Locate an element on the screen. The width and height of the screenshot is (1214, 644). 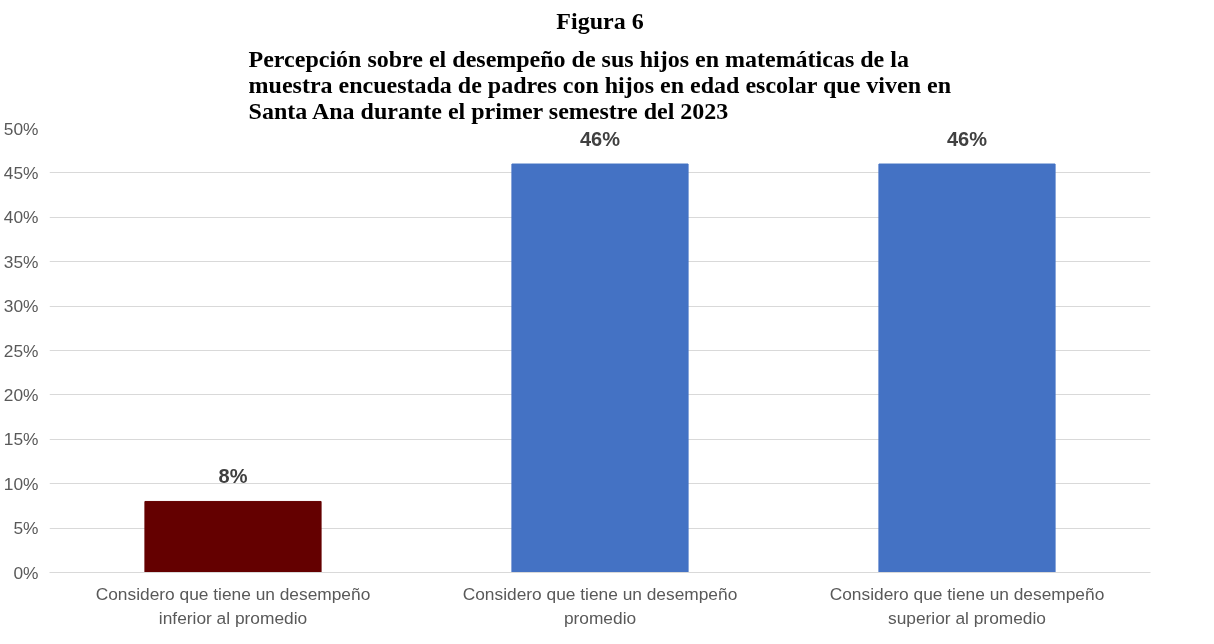
y-tick-label: 0% is located at coordinates (26, 572).